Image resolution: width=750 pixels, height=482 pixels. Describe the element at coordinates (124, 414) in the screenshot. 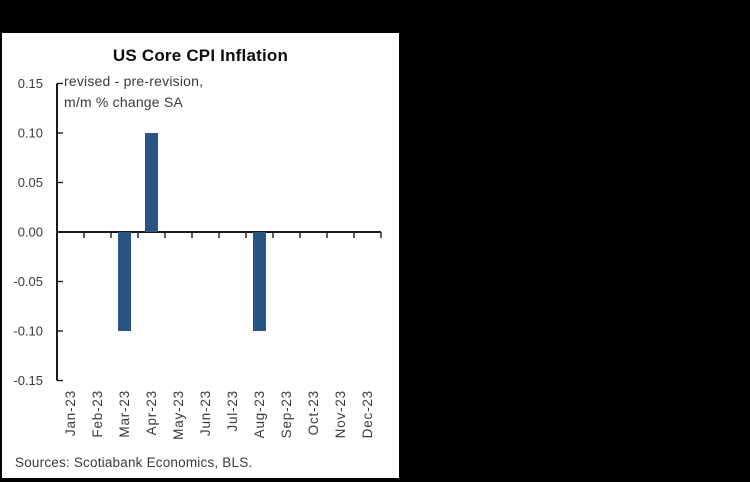

I see `x-tick-label: Mar-23` at that location.